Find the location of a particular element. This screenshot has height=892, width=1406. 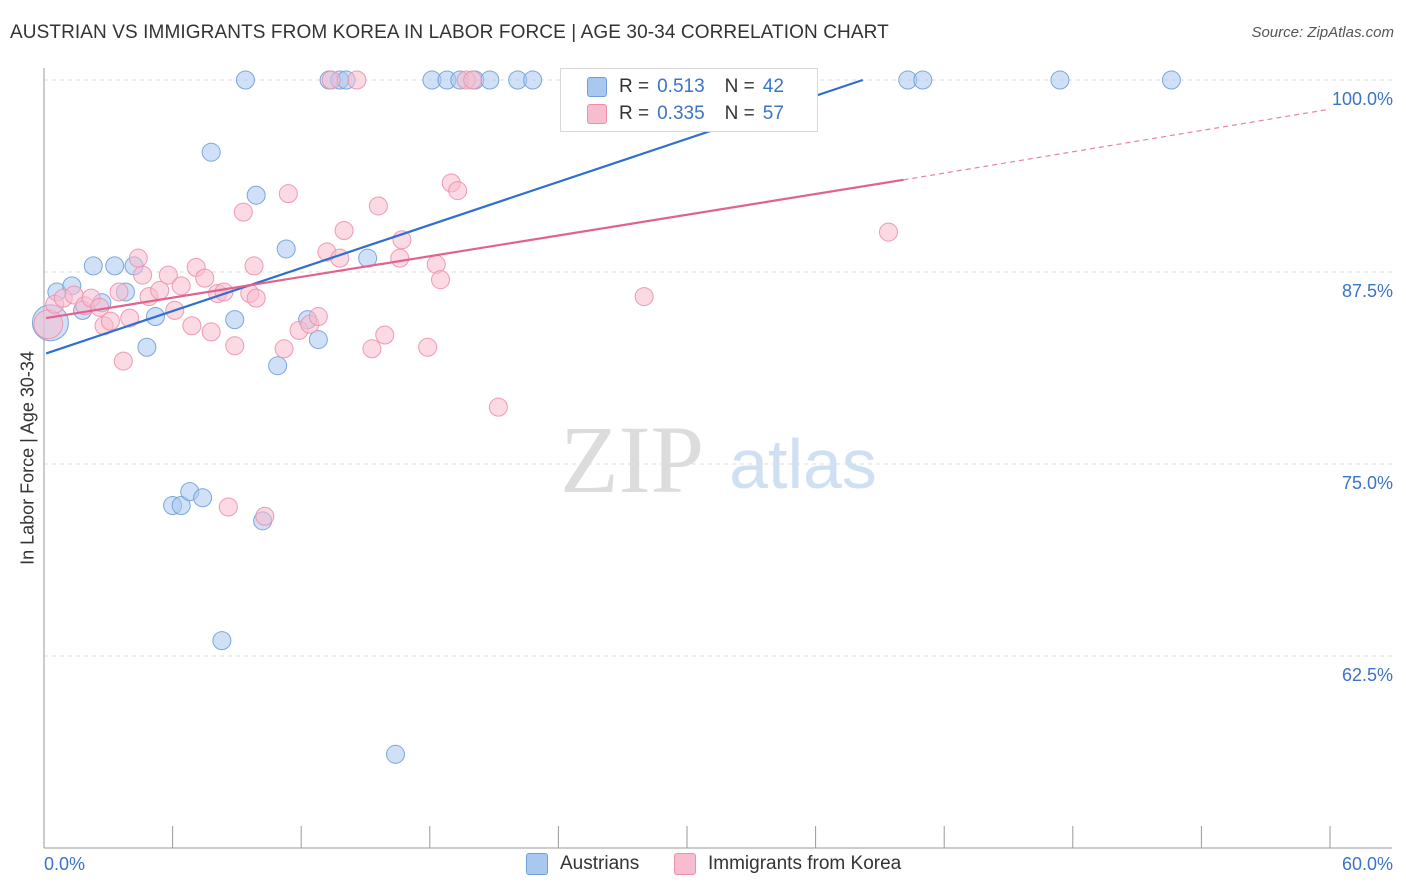

correlation-legend: R = 0.513 N = 42 R = 0.335 N = 57 is located at coordinates (689, 100).